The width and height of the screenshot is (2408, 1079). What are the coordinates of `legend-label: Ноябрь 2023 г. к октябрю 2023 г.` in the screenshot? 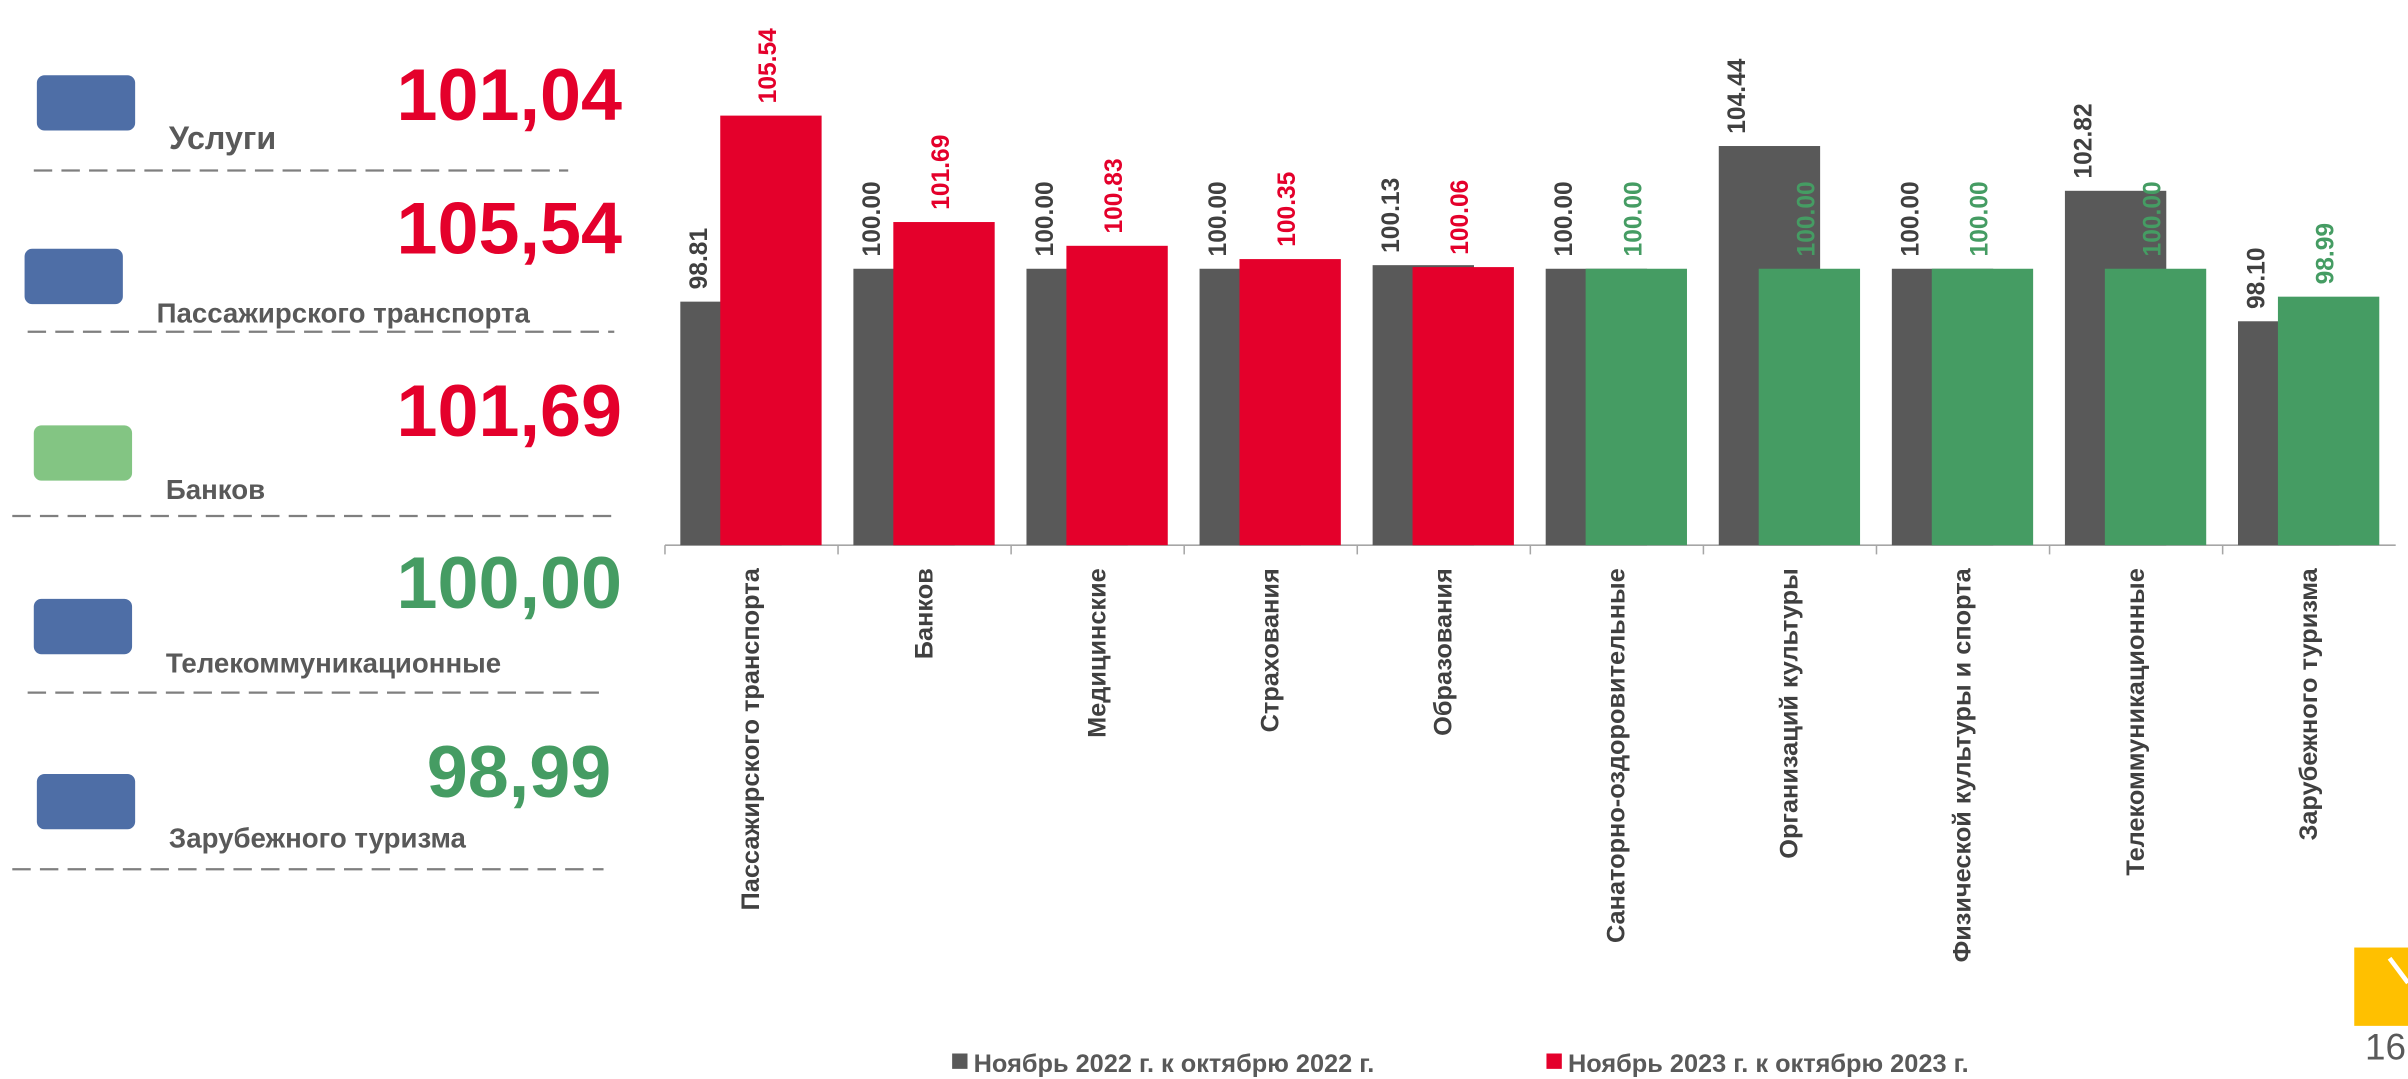 It's located at (1768, 1064).